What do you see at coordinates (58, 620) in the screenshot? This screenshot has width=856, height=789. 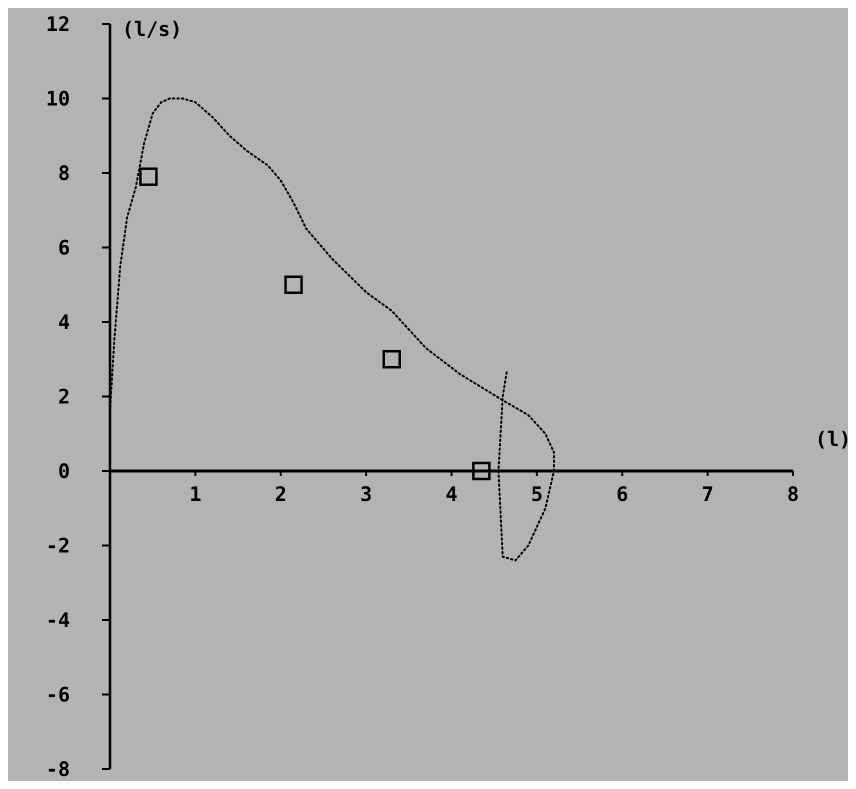 I see `y-tick-label: -4` at bounding box center [58, 620].